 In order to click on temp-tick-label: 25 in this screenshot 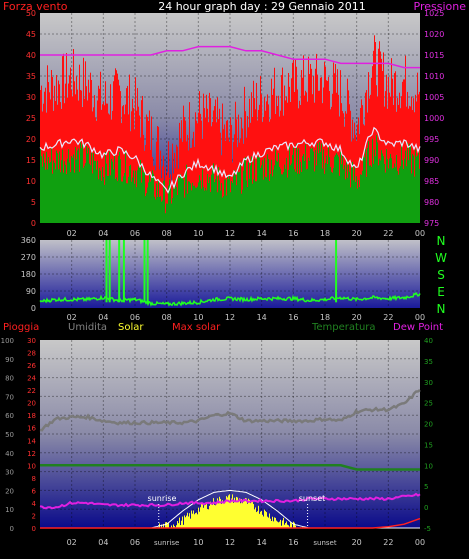, I will do `click(428, 404)`.